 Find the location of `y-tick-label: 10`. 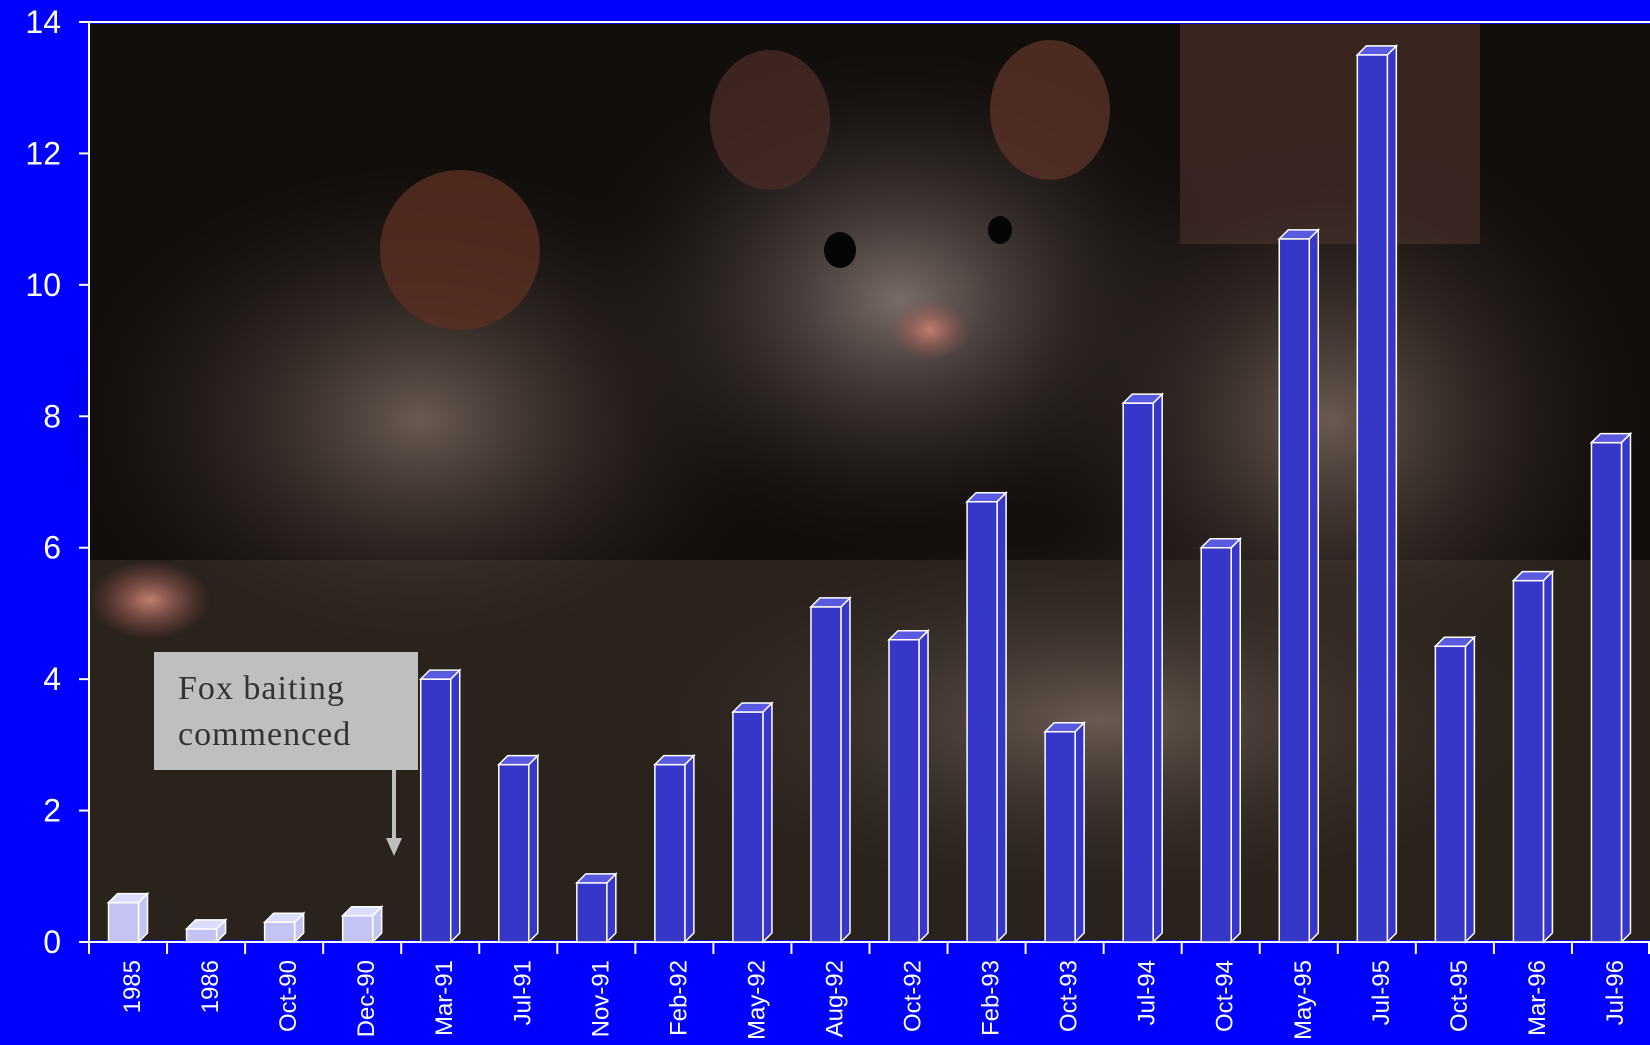

y-tick-label: 10 is located at coordinates (43, 285).